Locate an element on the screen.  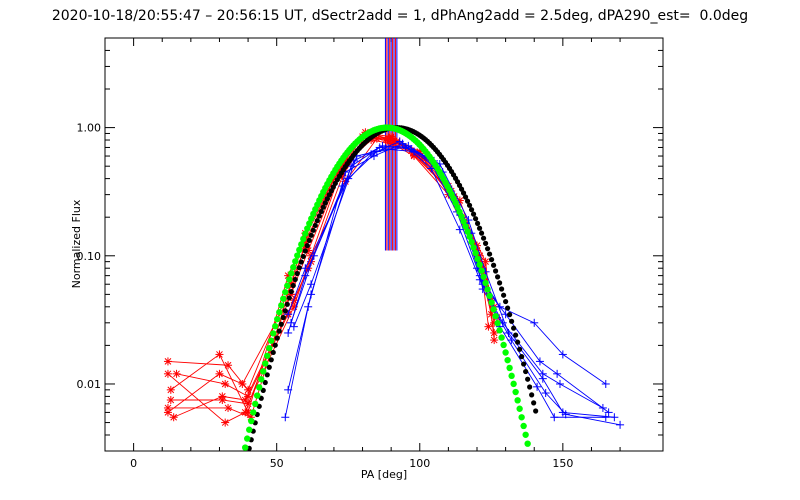
y-tick-label: 1.00 is located at coordinates (89, 128).